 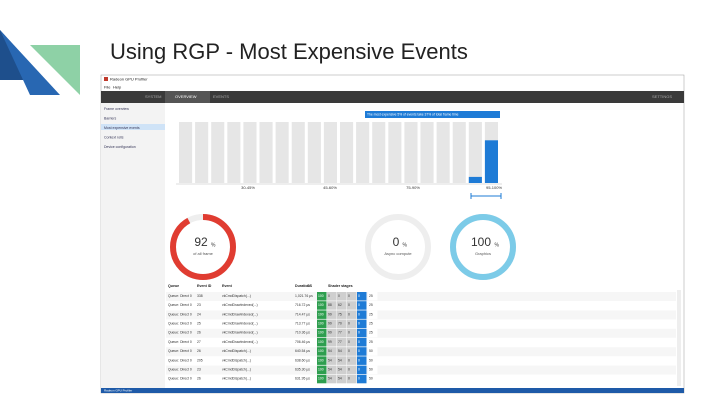 I want to click on table-cell: 99, so click(x=330, y=314).